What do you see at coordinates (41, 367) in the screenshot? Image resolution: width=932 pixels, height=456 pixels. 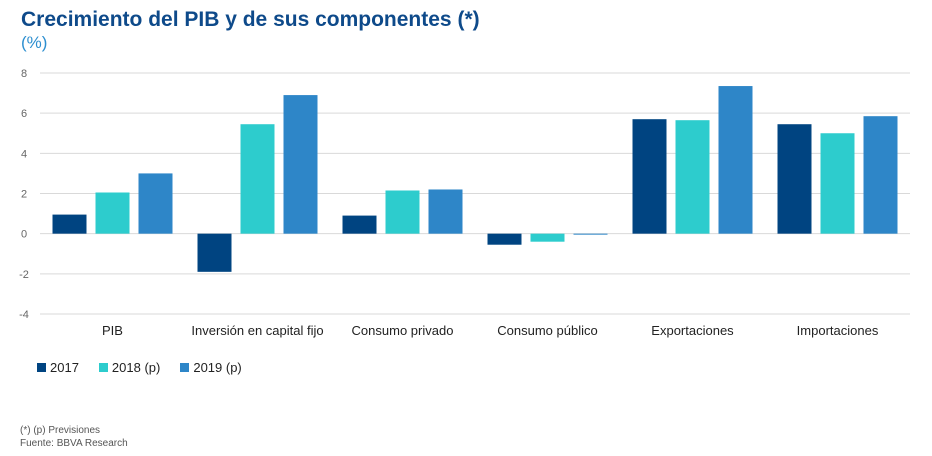 I see `legend-swatch-2017` at bounding box center [41, 367].